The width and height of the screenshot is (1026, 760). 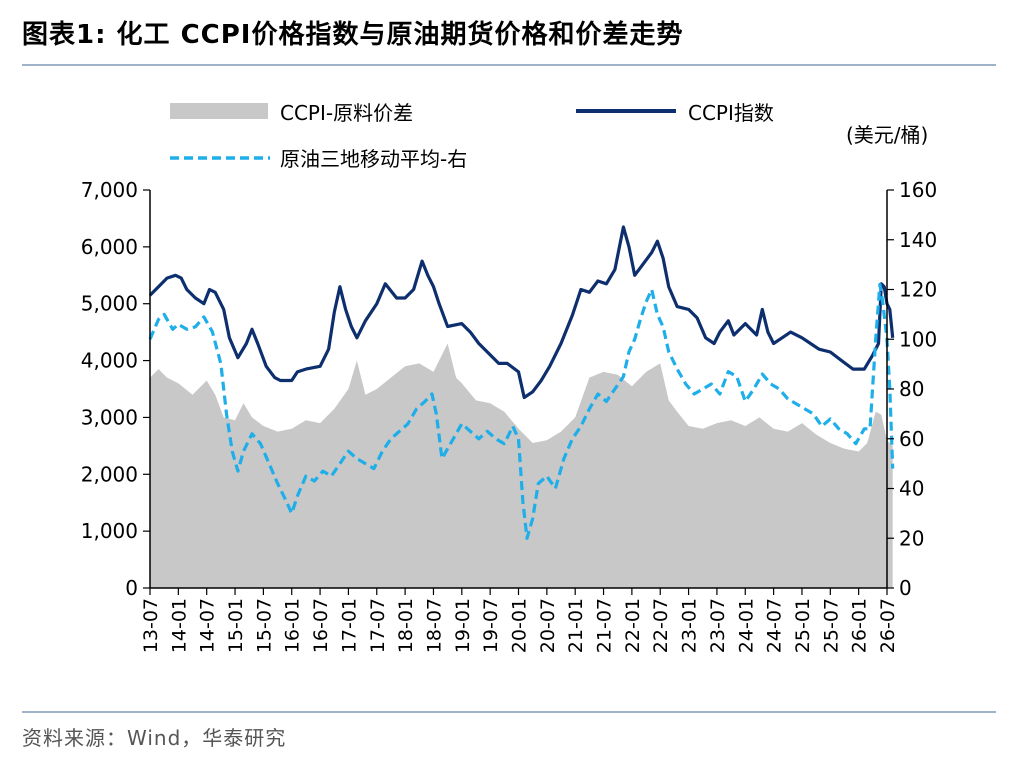 I want to click on y-right-tick-label: 60, so click(x=911, y=439).